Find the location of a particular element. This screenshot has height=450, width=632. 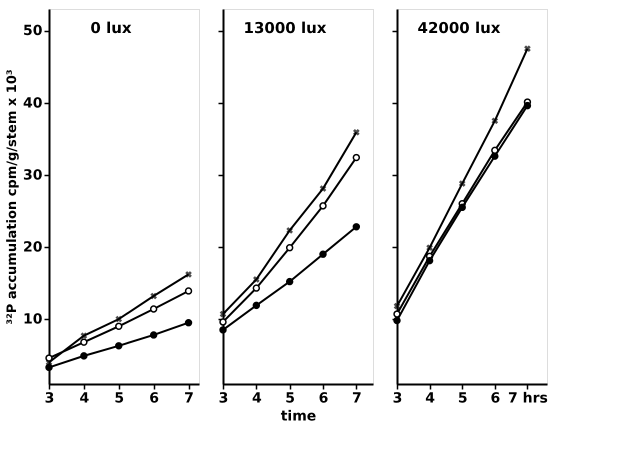

text: 0 lux is located at coordinates (111, 28).